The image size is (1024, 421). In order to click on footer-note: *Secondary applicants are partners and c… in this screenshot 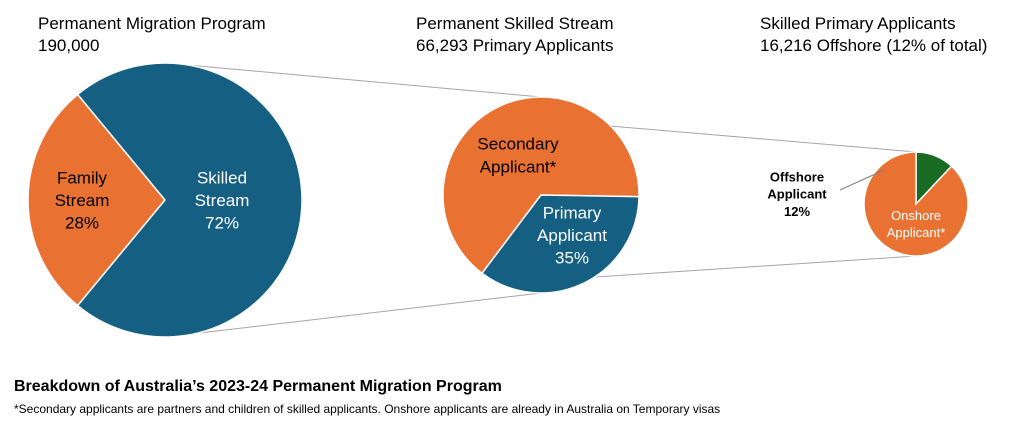, I will do `click(367, 409)`.